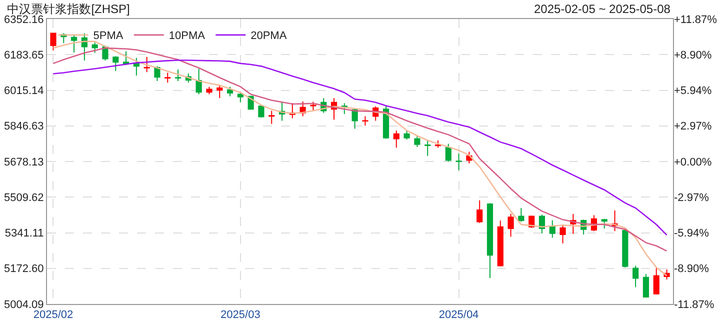  Describe the element at coordinates (693, 56) in the screenshot. I see `y2-tick-label: +8.90%` at that location.